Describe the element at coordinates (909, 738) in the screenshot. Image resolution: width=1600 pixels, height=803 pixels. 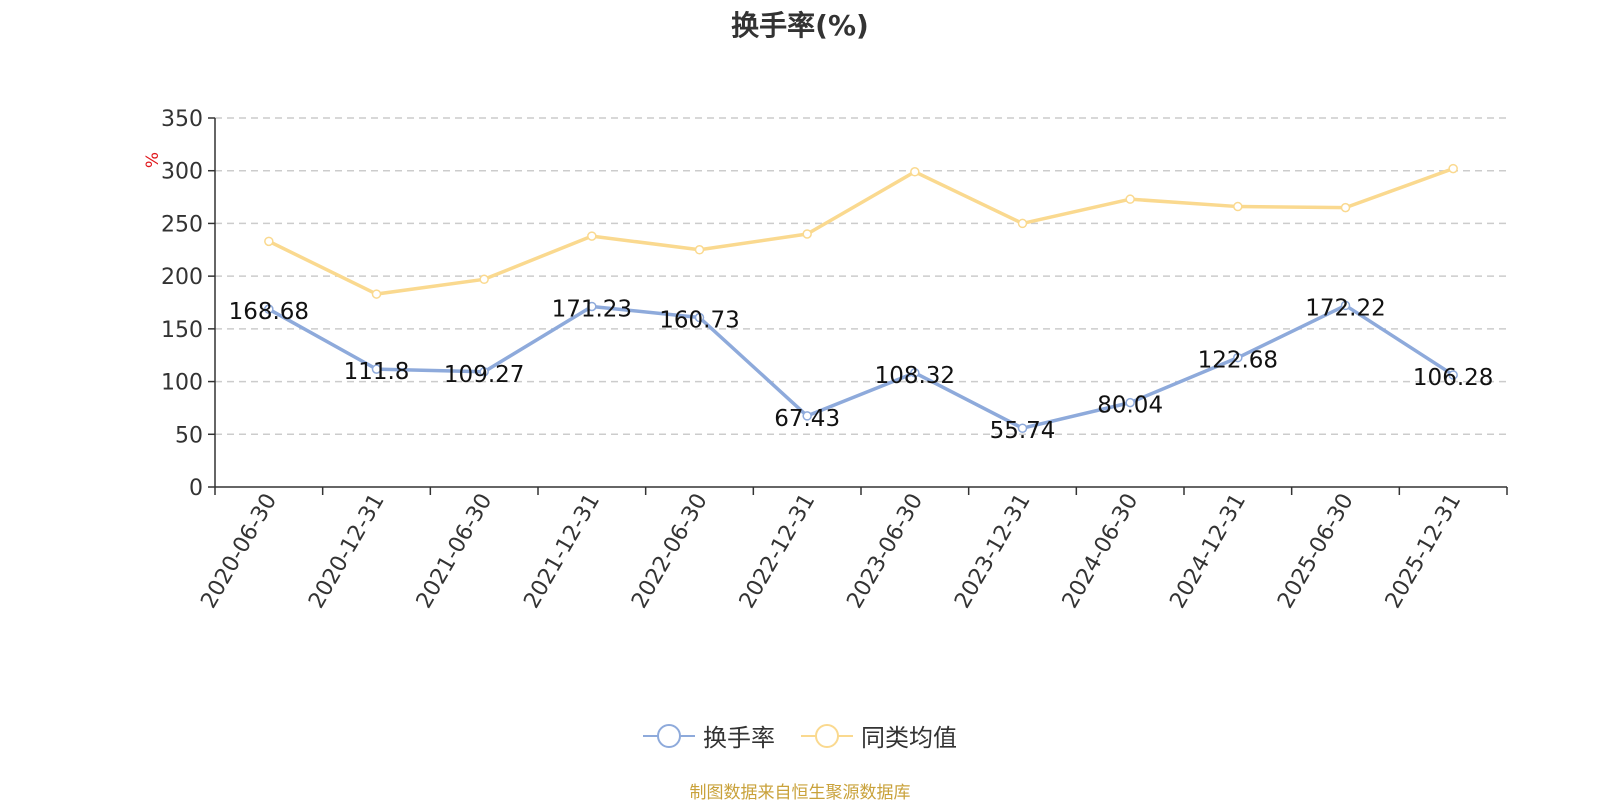
I see `legend-label-peer-average: 同类均值` at that location.